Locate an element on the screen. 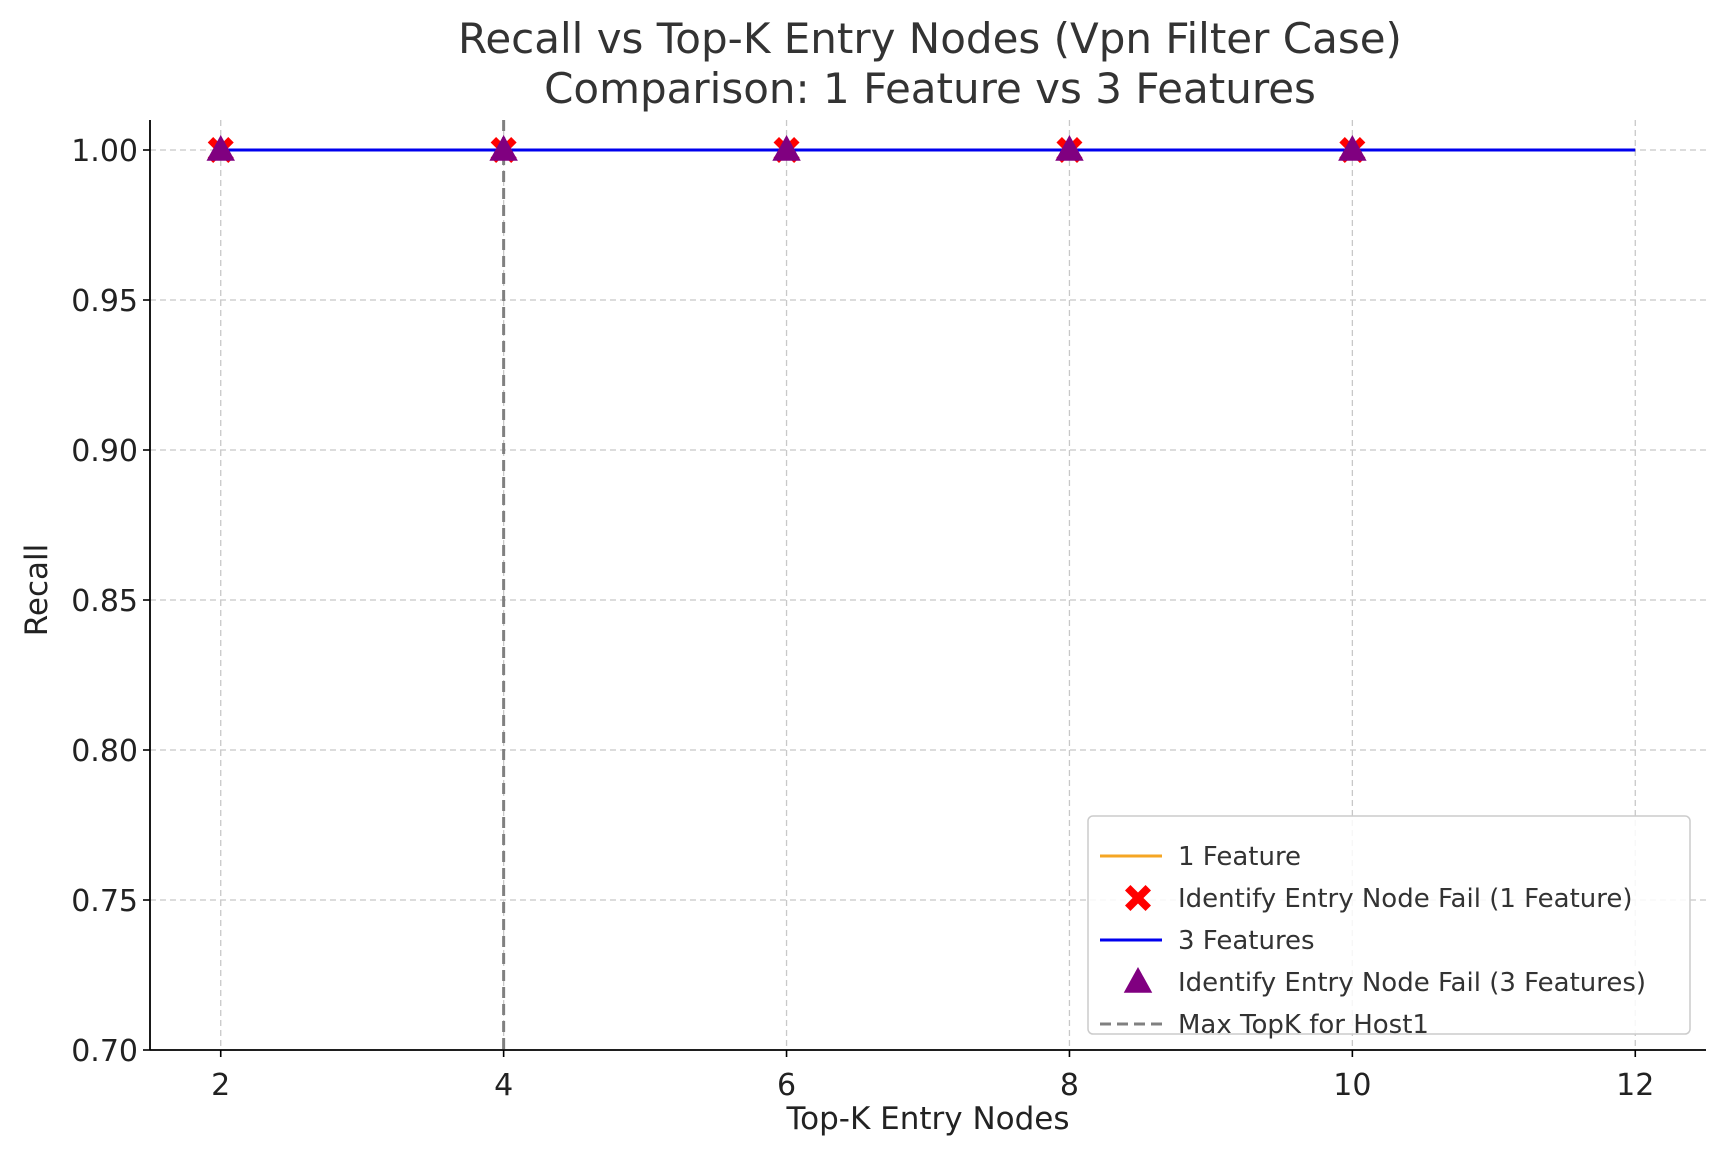  y-tick-label: 0.70 is located at coordinates (104, 1051).